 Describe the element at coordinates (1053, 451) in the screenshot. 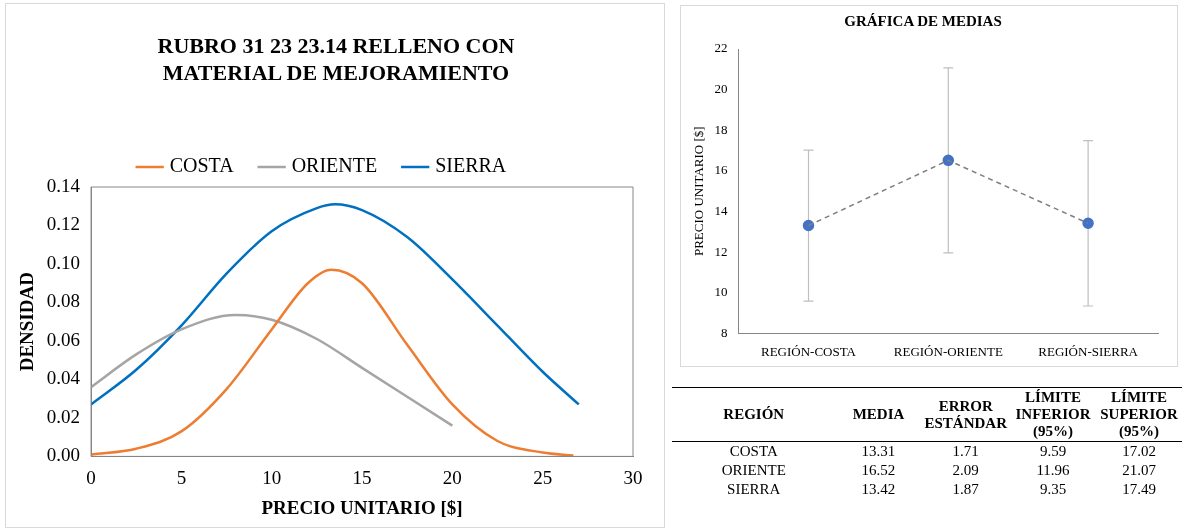

I see `data-label: 9.59` at that location.